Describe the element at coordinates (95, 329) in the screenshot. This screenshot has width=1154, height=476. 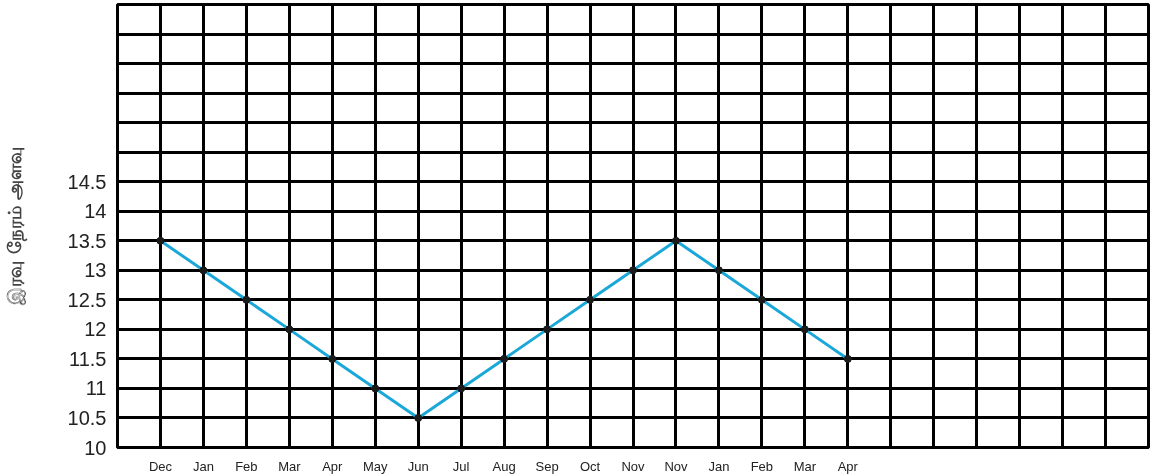
I see `y-tick-label: 12` at that location.